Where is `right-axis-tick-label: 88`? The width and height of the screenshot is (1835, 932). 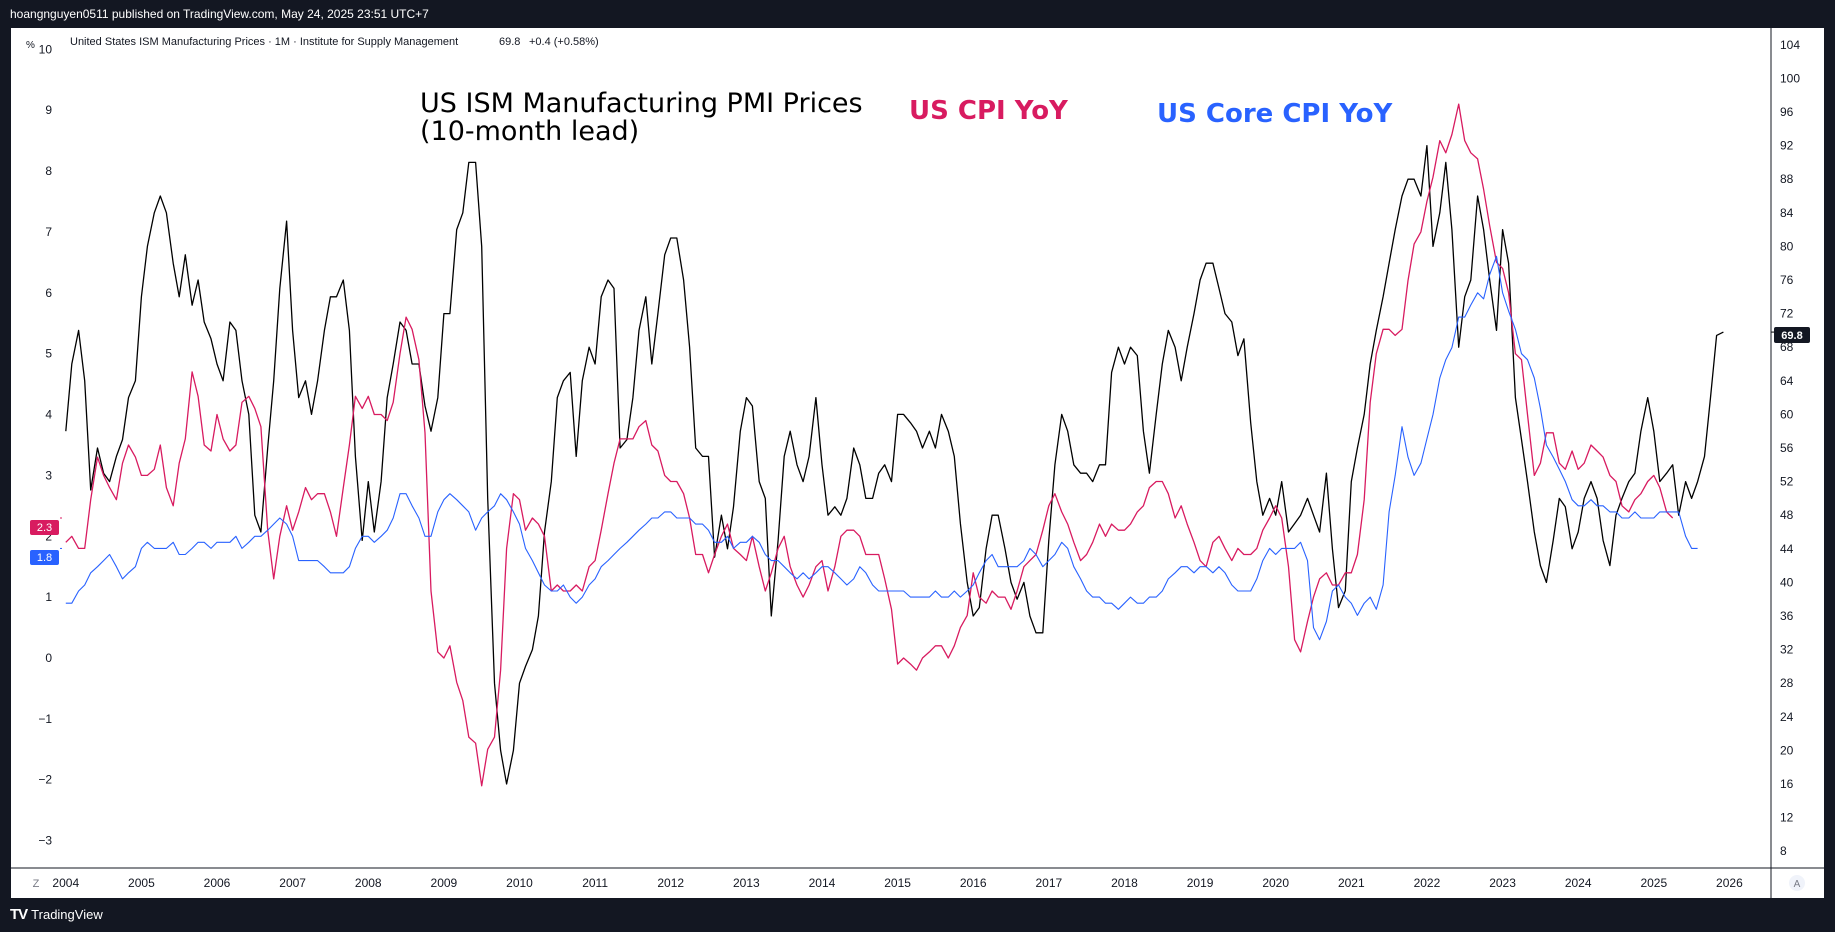
right-axis-tick-label: 88 is located at coordinates (1787, 179).